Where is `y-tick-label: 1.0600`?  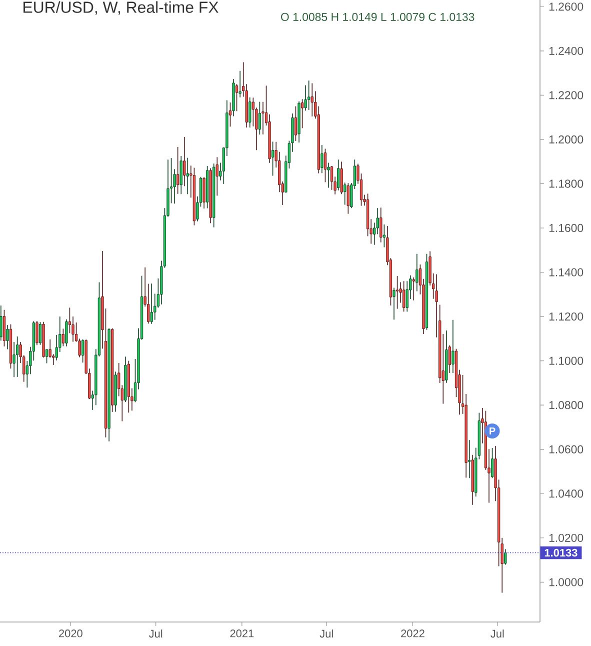 y-tick-label: 1.0600 is located at coordinates (566, 449).